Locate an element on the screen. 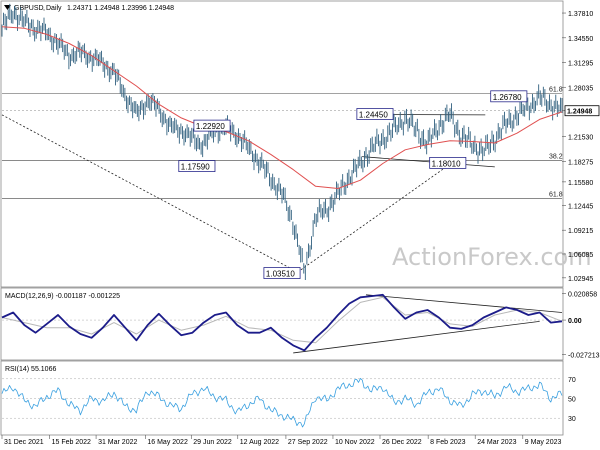 Image resolution: width=600 pixels, height=450 pixels. x-tick-label: 29 Jun 2022 is located at coordinates (212, 442).